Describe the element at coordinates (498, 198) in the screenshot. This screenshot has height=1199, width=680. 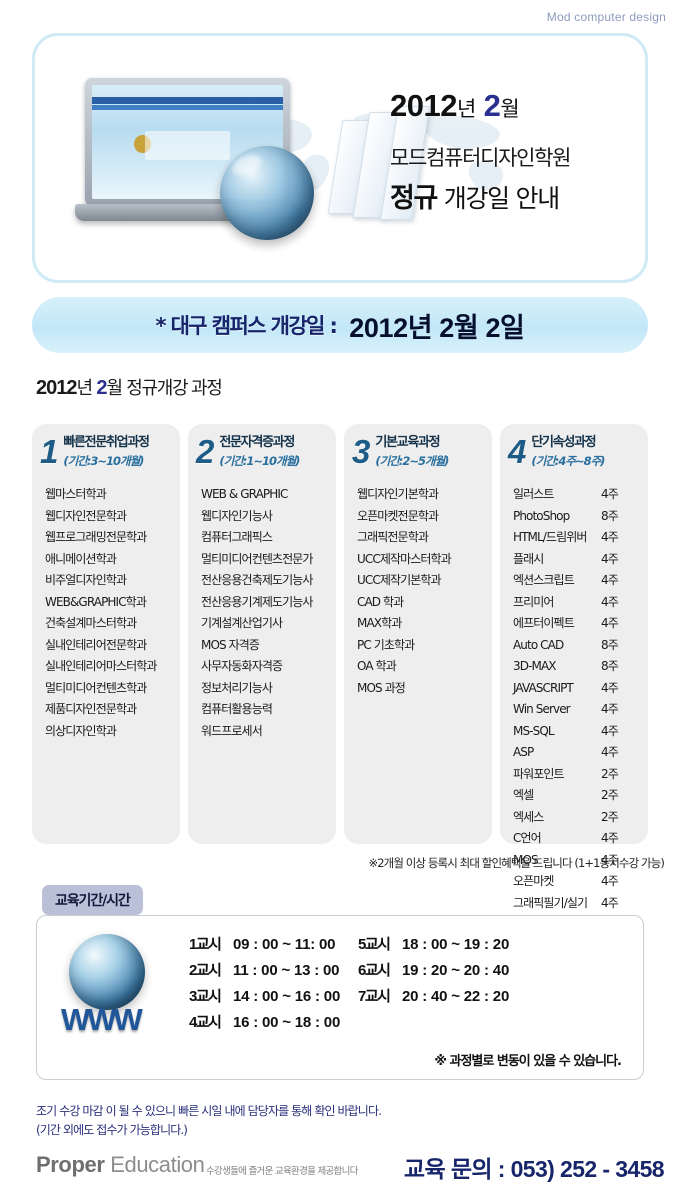
I see `hero-subtitle-rest: 개강일 안내` at that location.